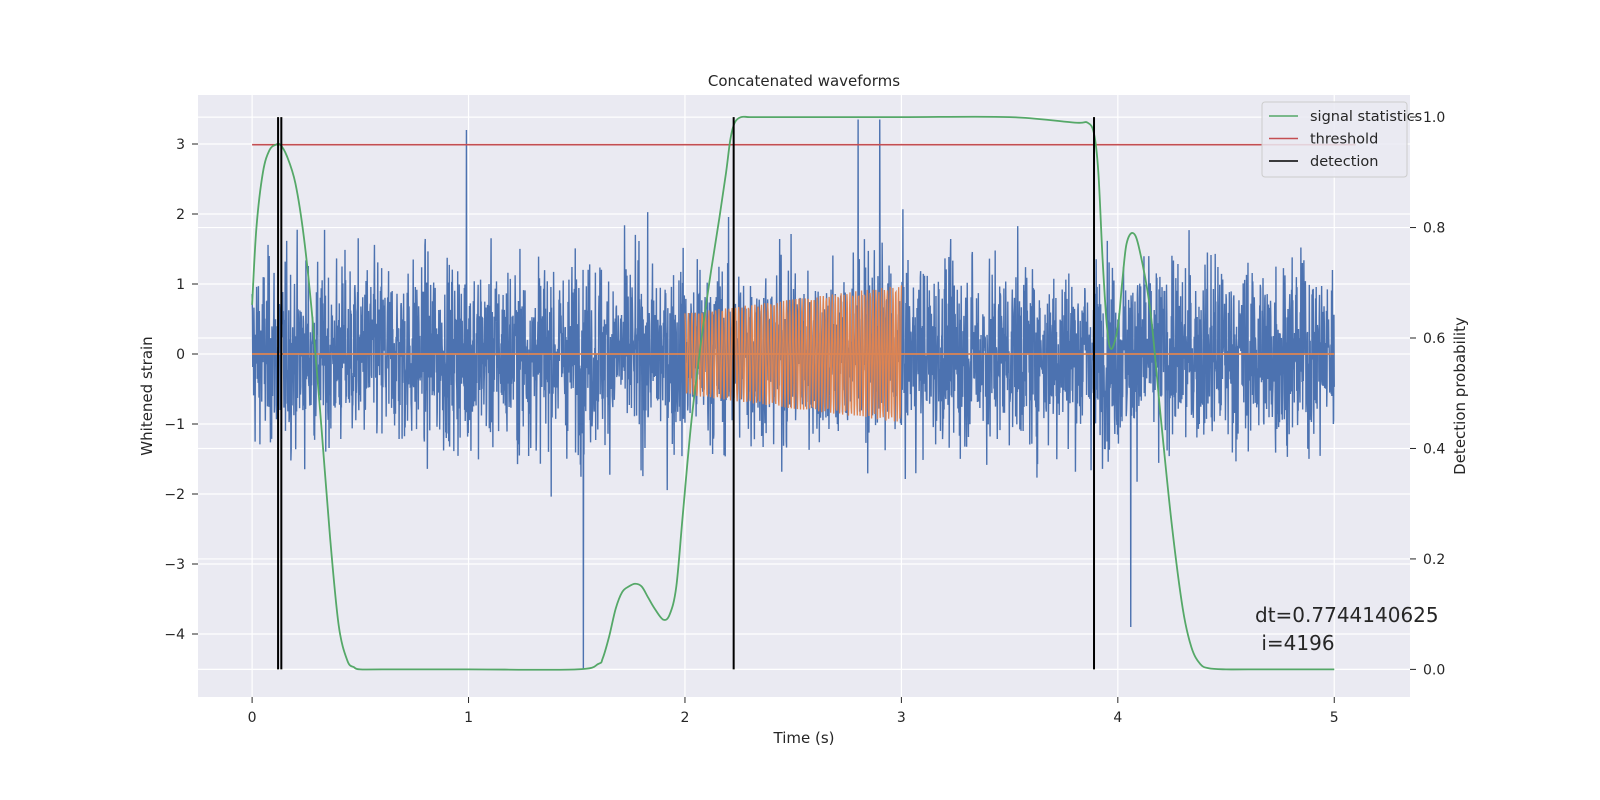 The image size is (1600, 800). What do you see at coordinates (180, 355) in the screenshot?
I see `y-left-tick-label: 0` at bounding box center [180, 355].